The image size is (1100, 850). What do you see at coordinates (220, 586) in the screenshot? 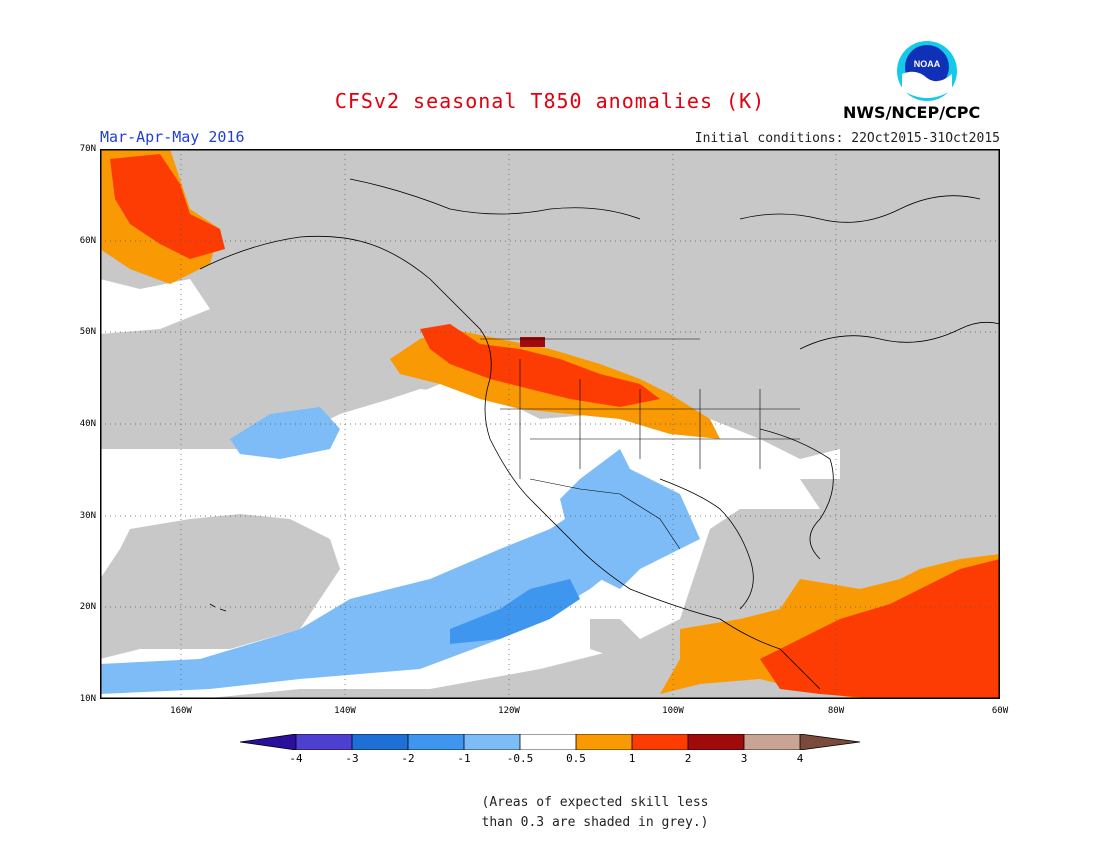
I see `low-skill-region-hawaii` at bounding box center [220, 586].